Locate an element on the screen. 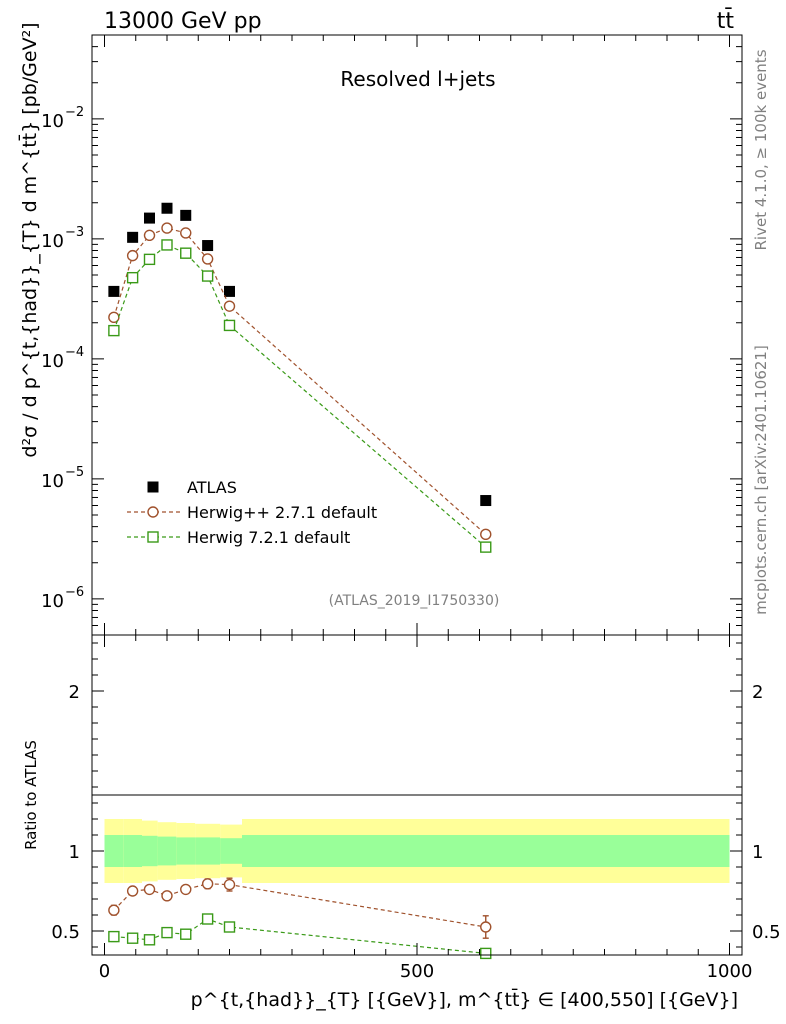  legend-label: Herwig++ 2.7.1 default is located at coordinates (282, 512).